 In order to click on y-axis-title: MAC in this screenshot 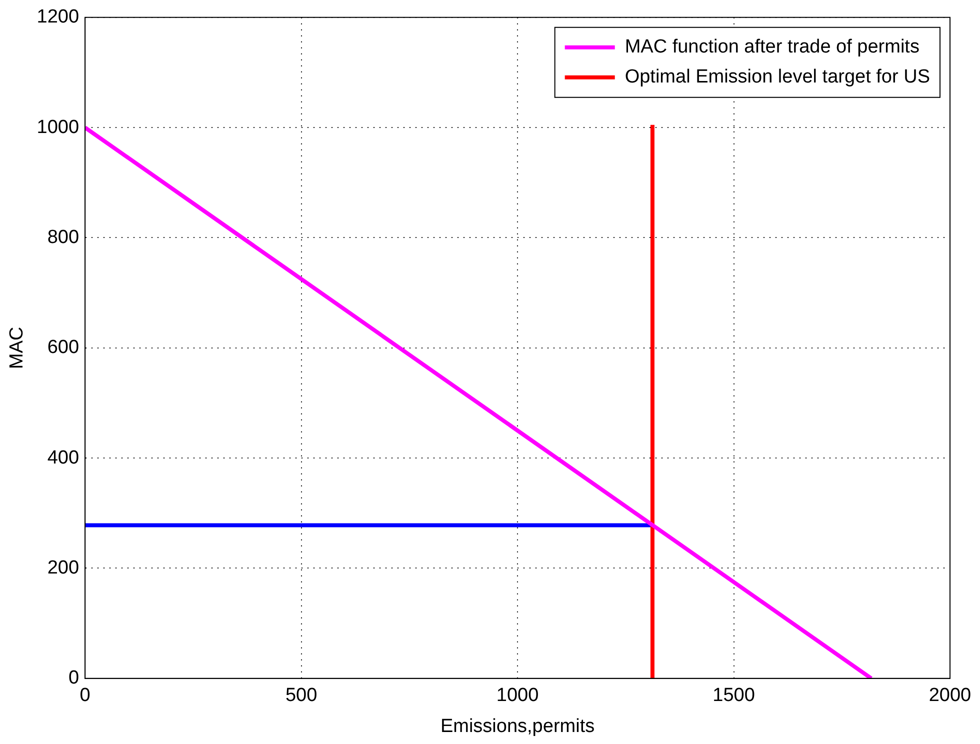, I will do `click(17, 348)`.